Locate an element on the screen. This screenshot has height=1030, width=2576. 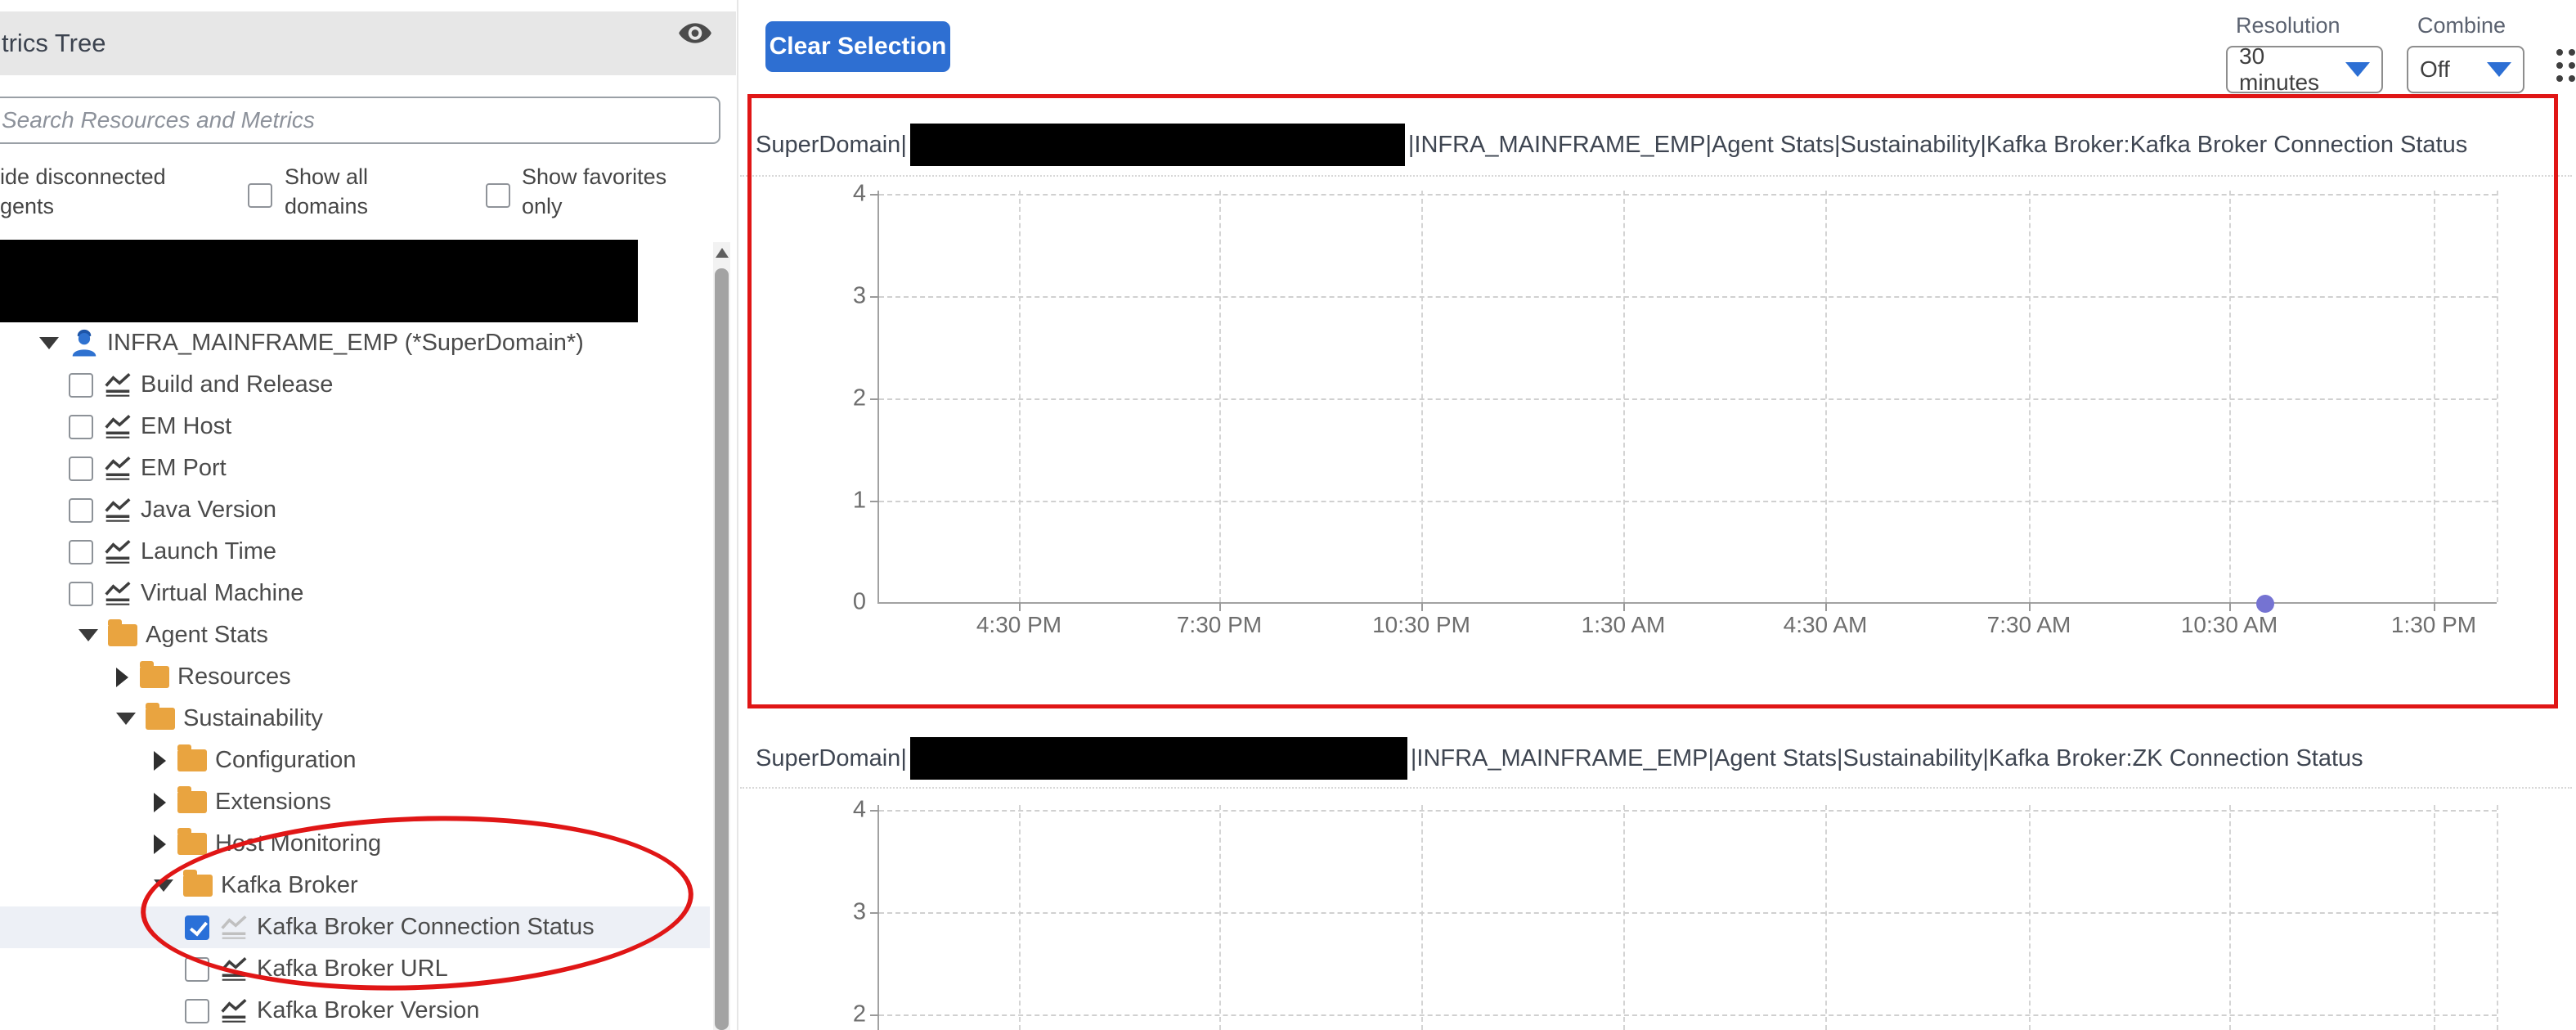
tree-item-agent-domain: INFRA_MAINFRAME_EMP (*SuperDomain*) is located at coordinates (355, 343).